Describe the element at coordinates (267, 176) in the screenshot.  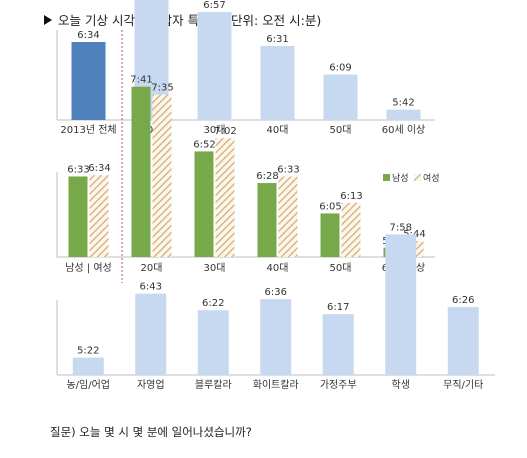
I see `data-label-male: 6:28` at that location.